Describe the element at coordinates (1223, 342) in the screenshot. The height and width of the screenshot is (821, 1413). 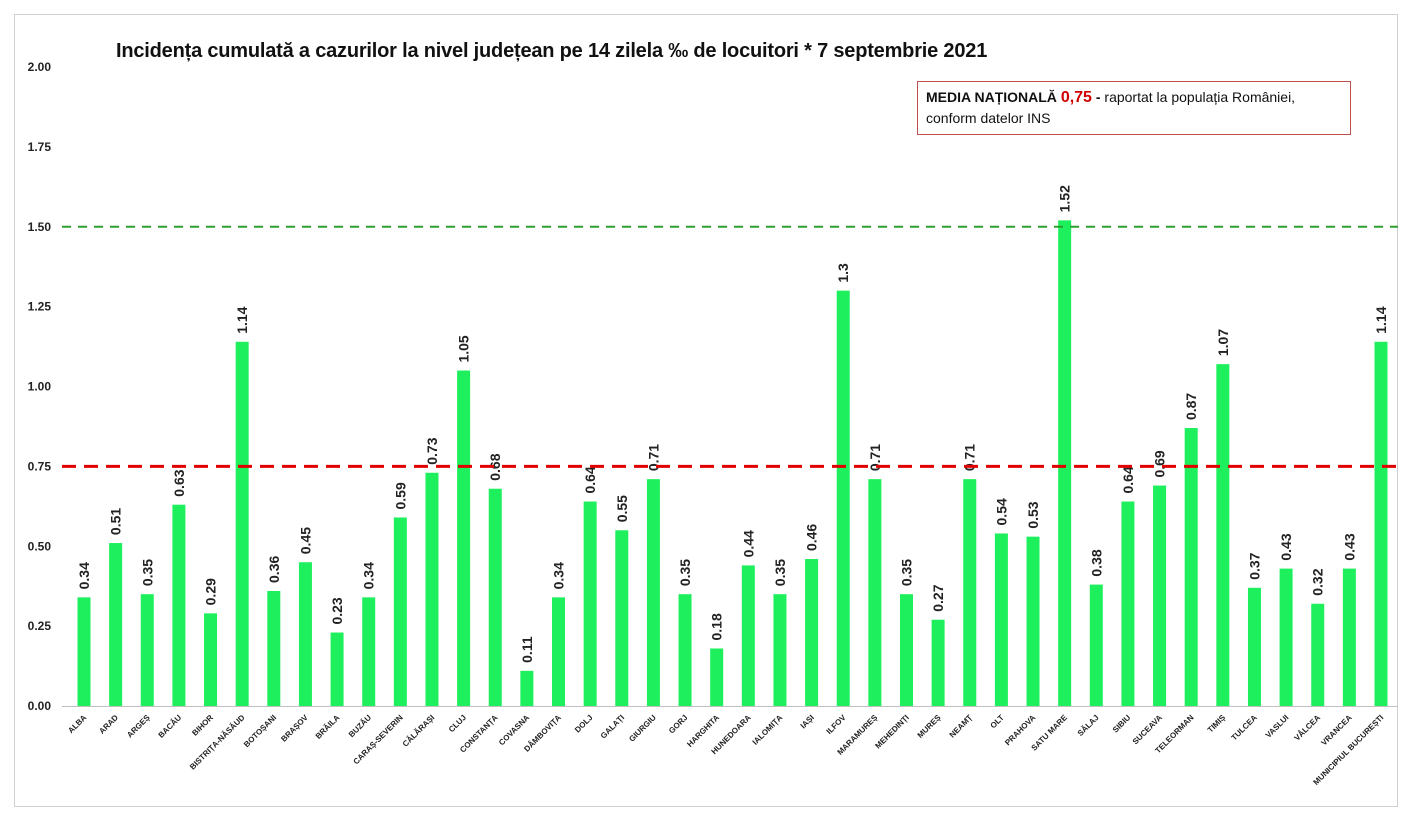
I see `data-label: 1.07` at that location.